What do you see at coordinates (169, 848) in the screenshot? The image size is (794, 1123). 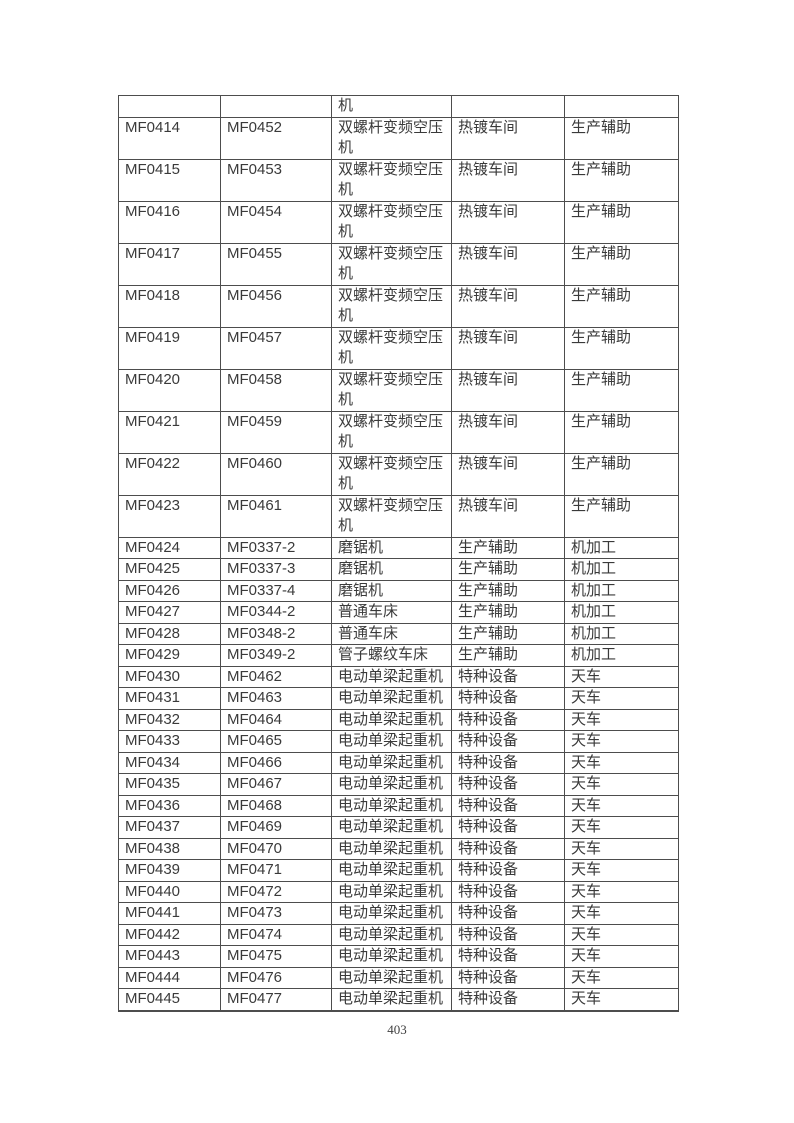 I see `table-cell: MF0438` at bounding box center [169, 848].